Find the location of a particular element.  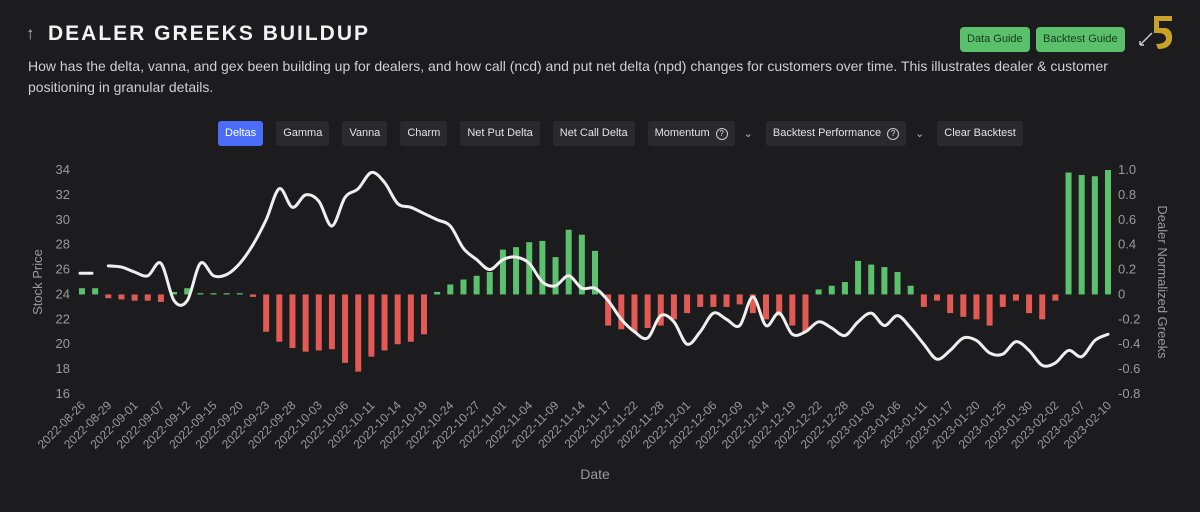

data-guide-button: Data Guide is located at coordinates (995, 39).